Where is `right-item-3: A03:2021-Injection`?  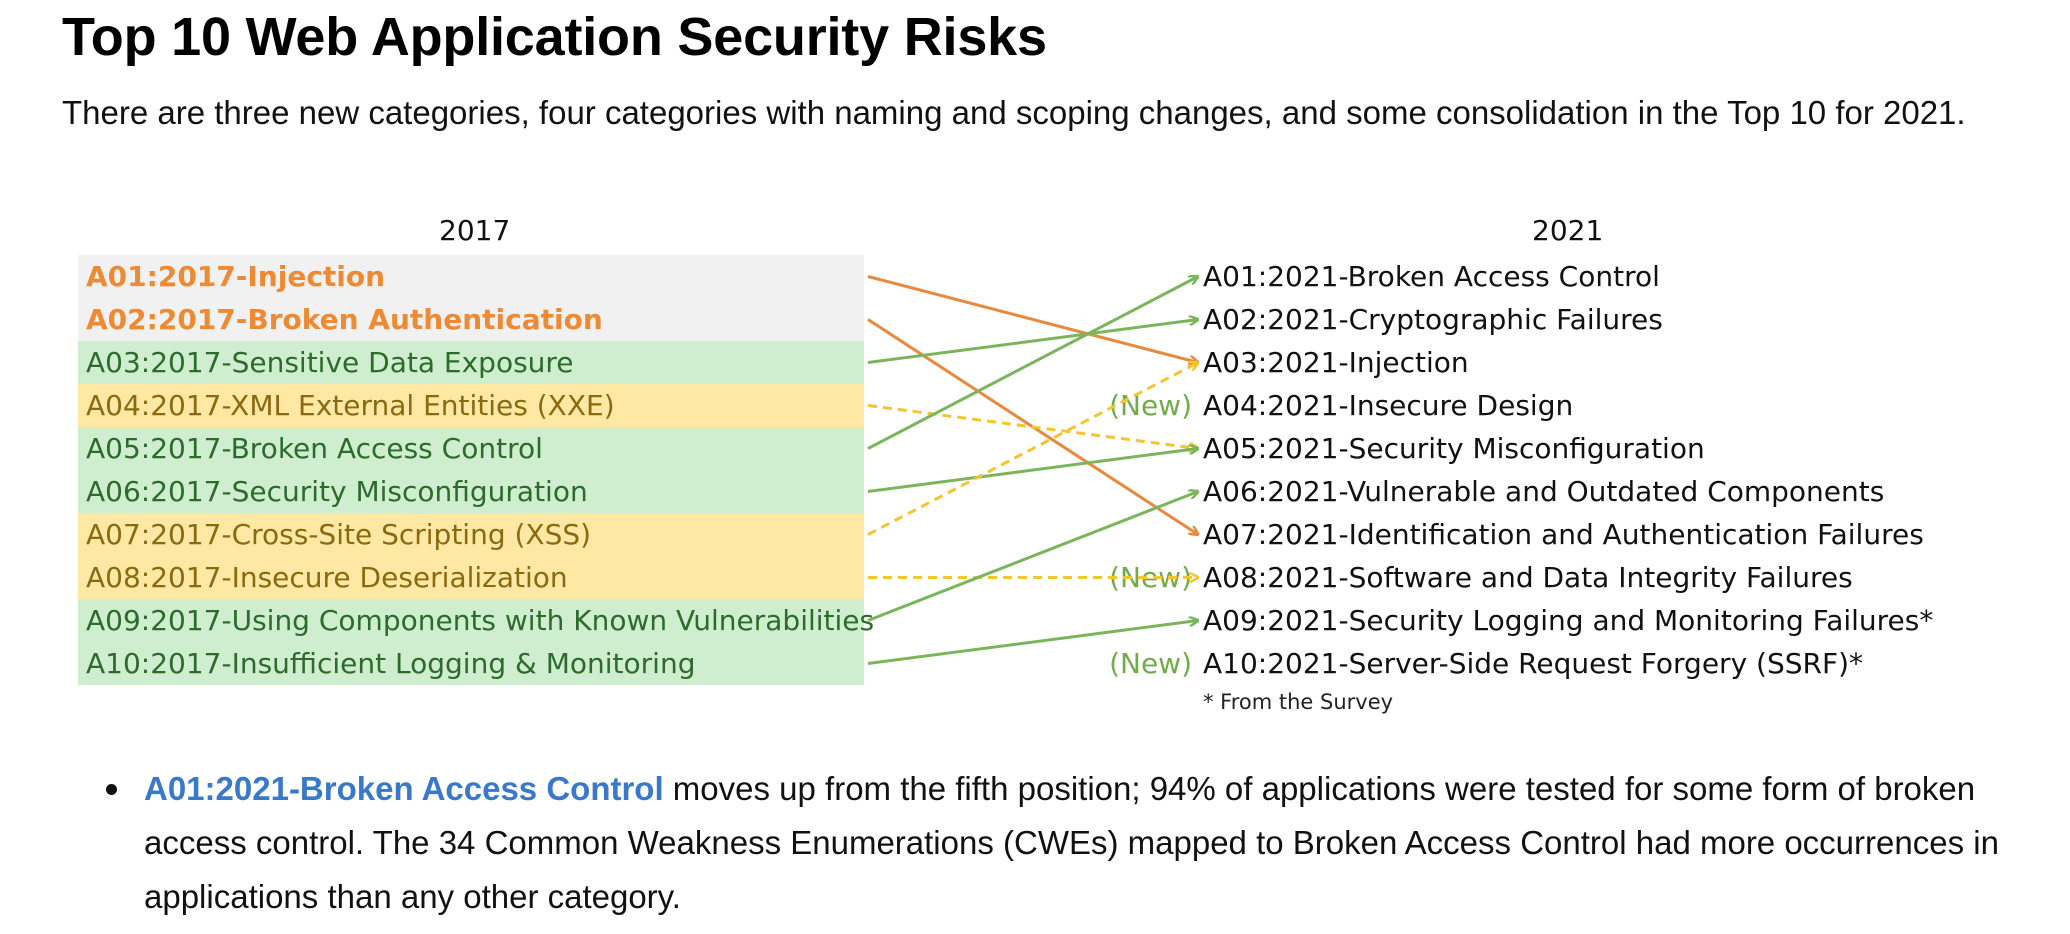
right-item-3: A03:2021-Injection is located at coordinates (1336, 362).